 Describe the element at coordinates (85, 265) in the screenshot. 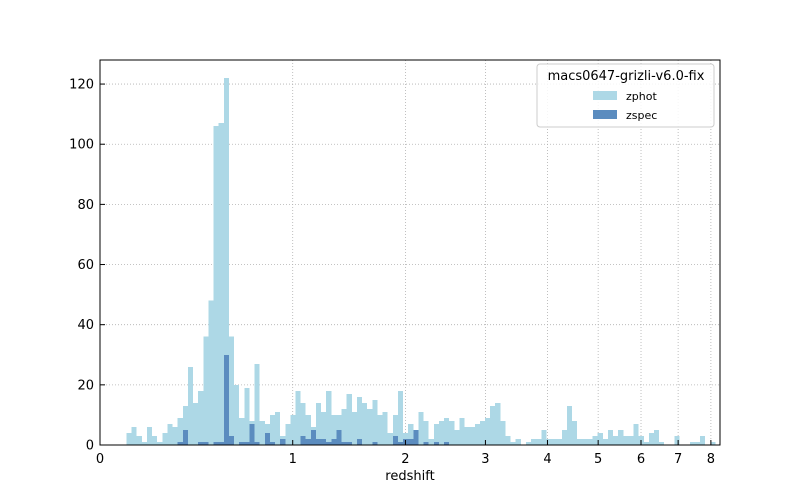

I see `y-tick-label: 60` at that location.